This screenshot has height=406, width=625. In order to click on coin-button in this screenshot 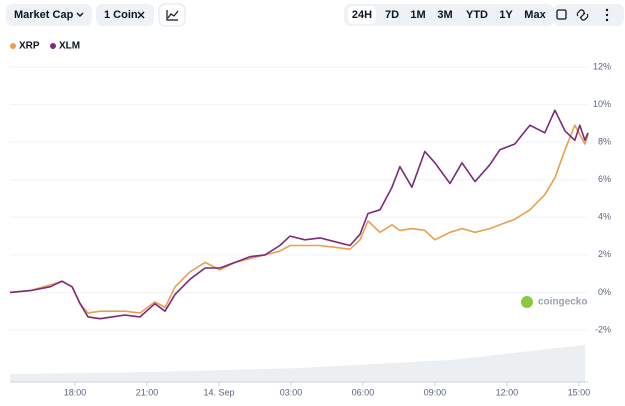, I will do `click(125, 15)`.